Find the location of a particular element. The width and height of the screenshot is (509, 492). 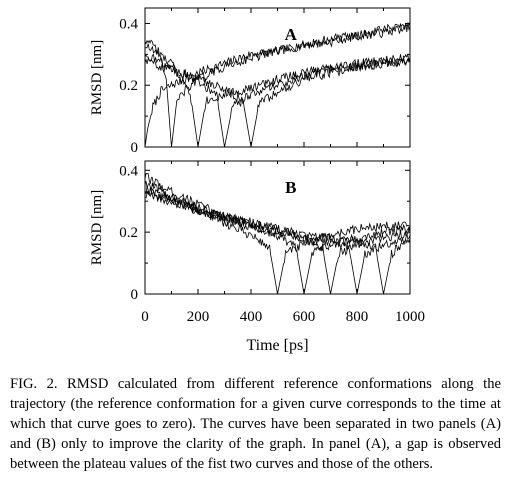

panel-label-A: A is located at coordinates (291, 34).